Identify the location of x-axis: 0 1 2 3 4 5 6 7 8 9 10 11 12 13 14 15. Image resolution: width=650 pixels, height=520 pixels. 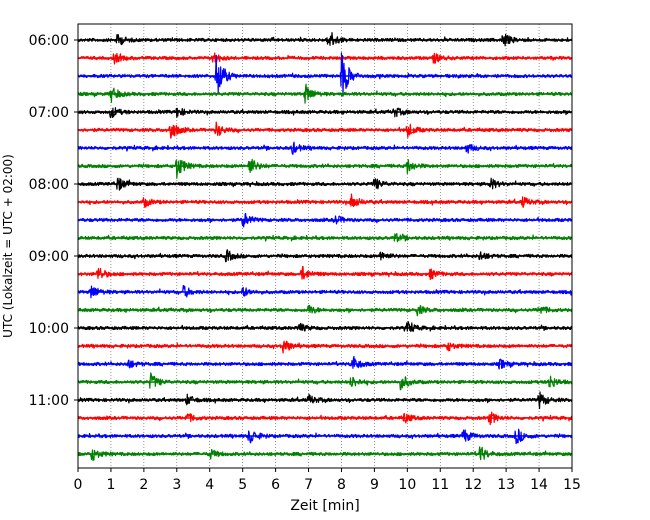
(327, 480).